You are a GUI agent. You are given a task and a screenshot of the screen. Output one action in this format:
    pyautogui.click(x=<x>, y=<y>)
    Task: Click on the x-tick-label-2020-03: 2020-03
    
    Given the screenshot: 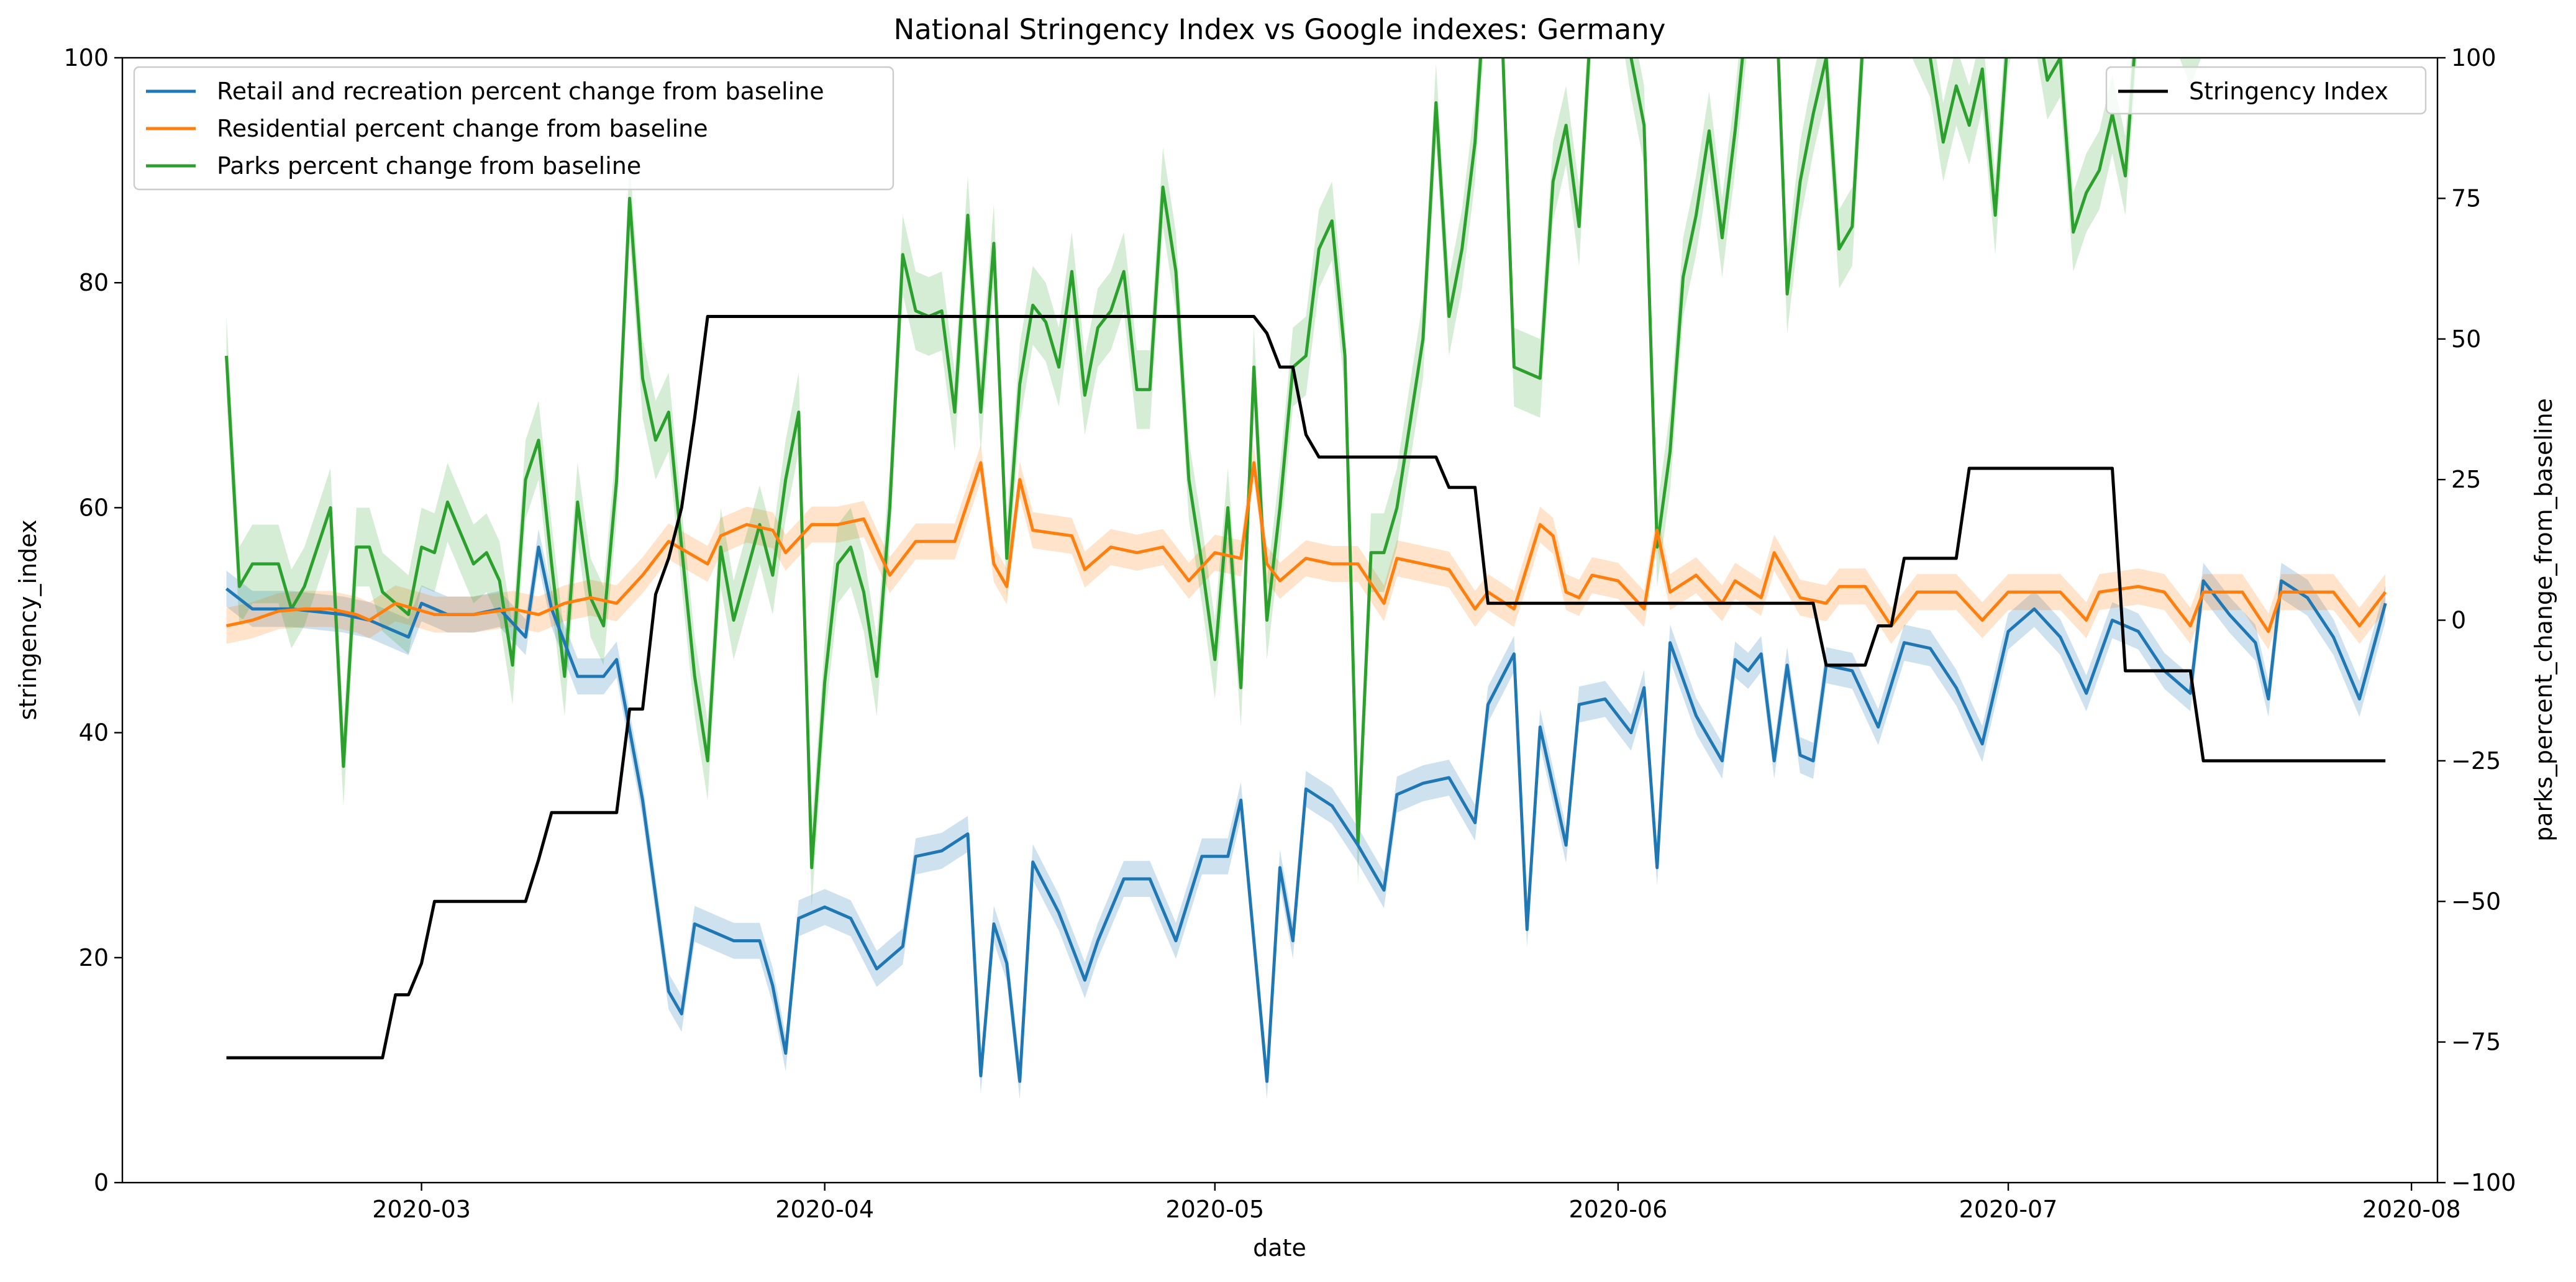 What is the action you would take?
    pyautogui.click(x=421, y=1209)
    